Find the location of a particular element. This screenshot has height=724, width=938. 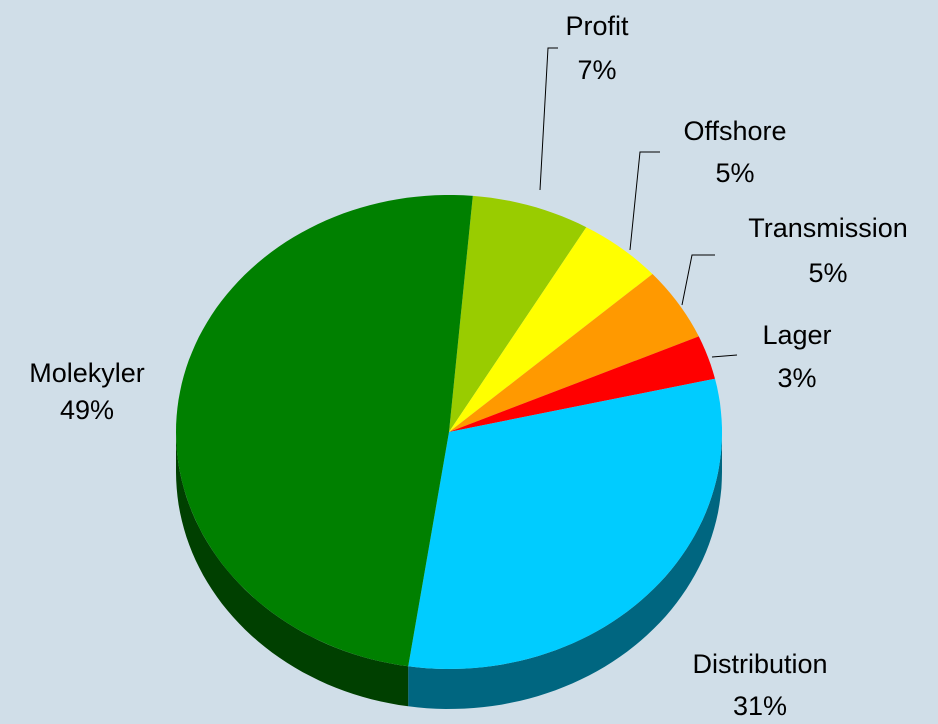

slice-label: Distribution is located at coordinates (759, 664).